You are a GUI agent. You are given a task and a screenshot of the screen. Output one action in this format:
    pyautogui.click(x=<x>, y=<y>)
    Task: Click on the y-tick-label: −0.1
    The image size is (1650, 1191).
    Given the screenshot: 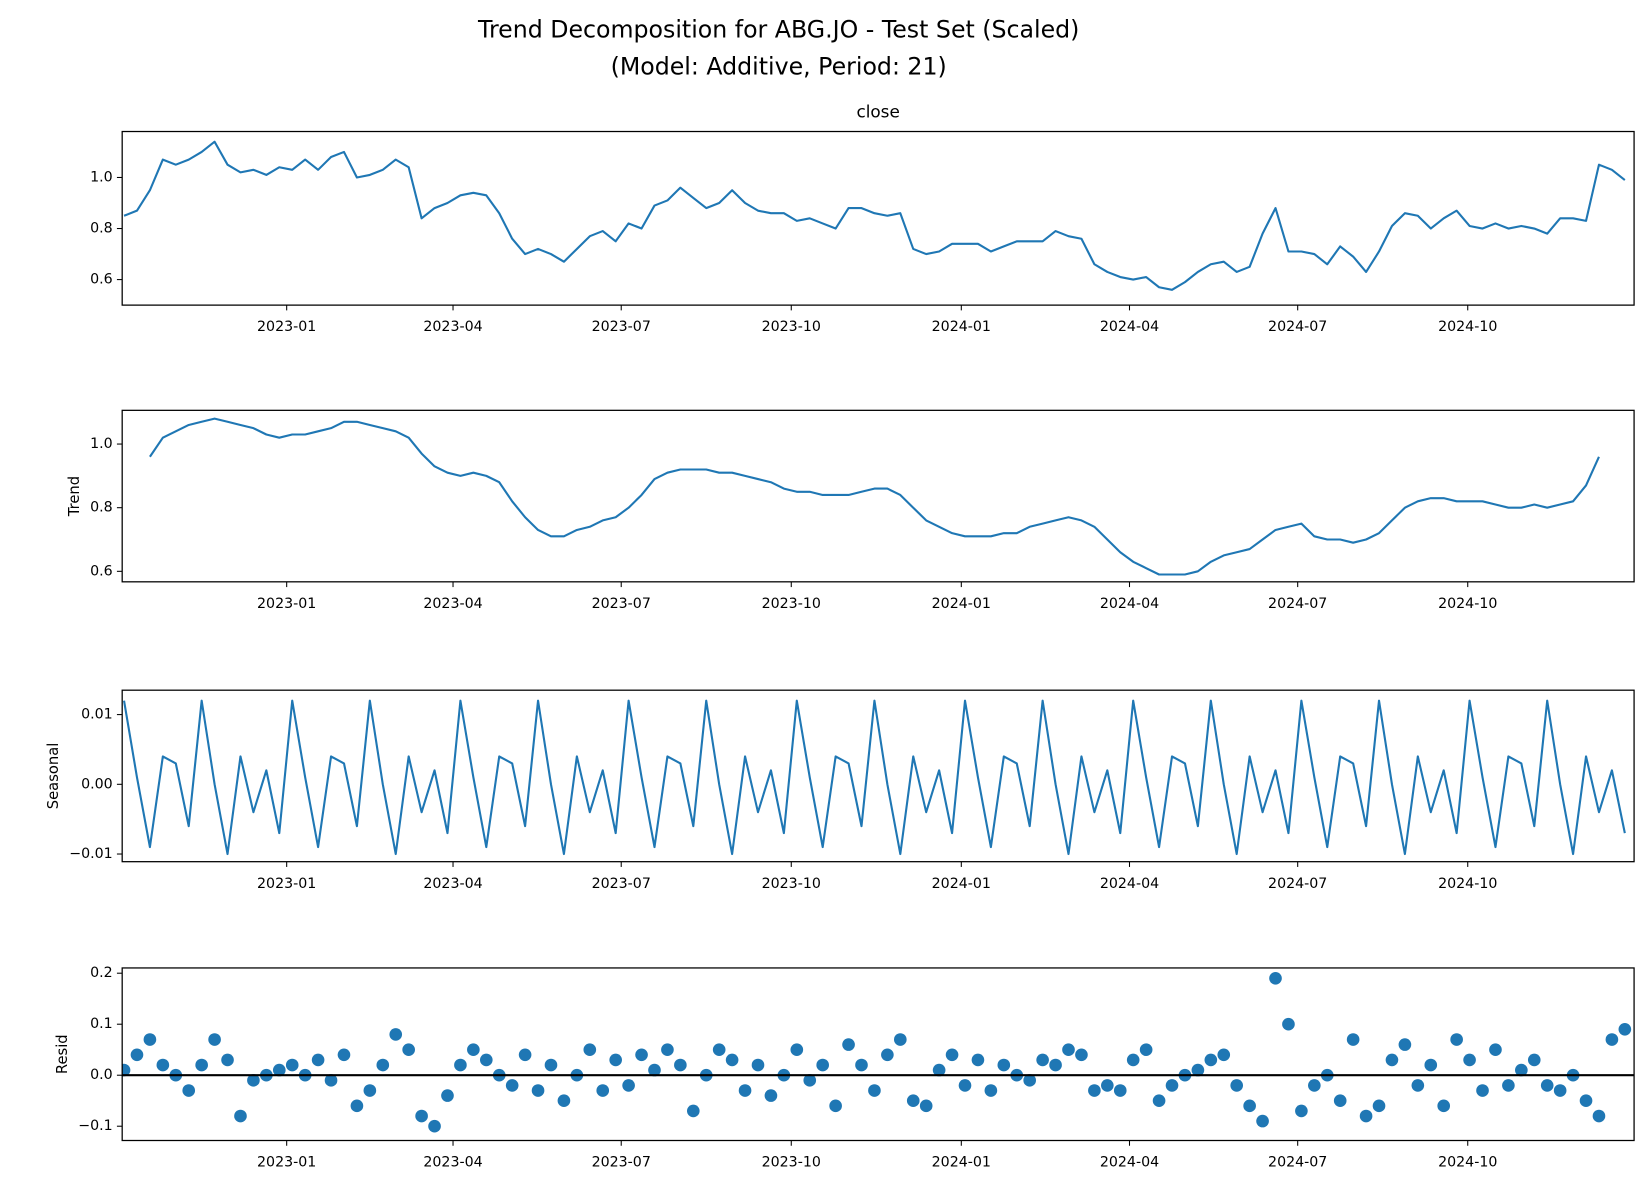 What is the action you would take?
    pyautogui.click(x=95, y=1126)
    